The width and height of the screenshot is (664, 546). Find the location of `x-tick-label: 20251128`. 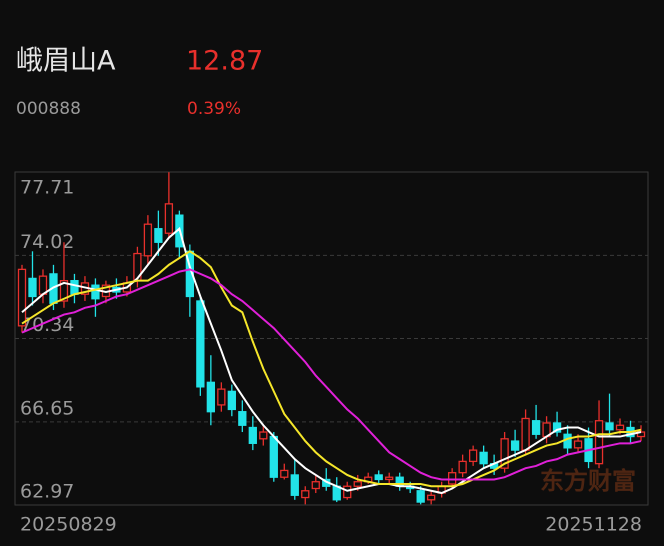

x-tick-label: 20251128 is located at coordinates (593, 525).